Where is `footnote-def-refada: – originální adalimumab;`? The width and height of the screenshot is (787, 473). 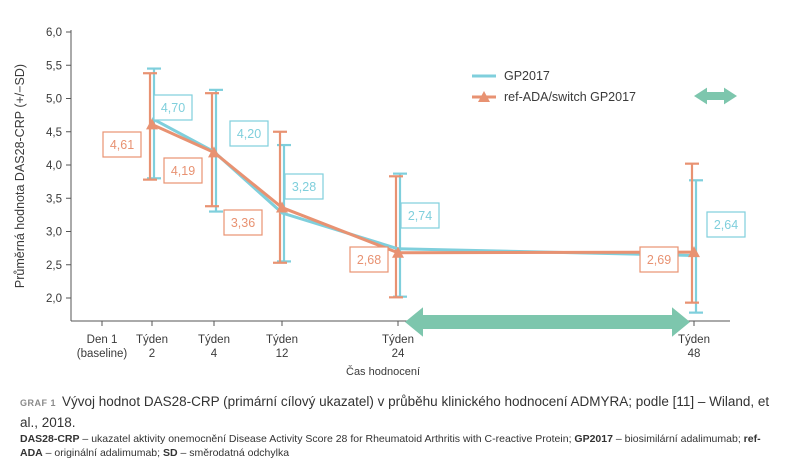 footnote-def-refada: – originální adalimumab; is located at coordinates (102, 453).